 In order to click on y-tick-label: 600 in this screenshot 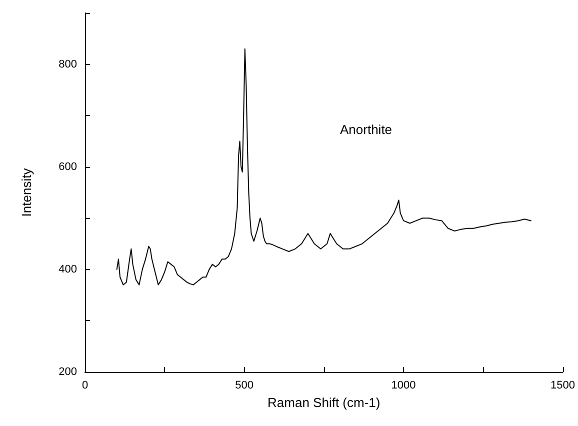, I will do `click(67, 166)`.